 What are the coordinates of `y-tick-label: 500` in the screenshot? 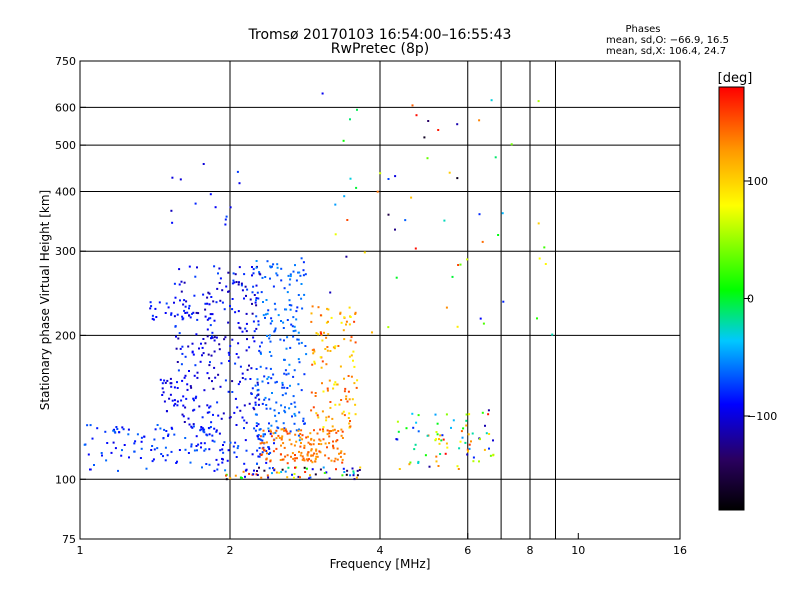 It's located at (65, 145).